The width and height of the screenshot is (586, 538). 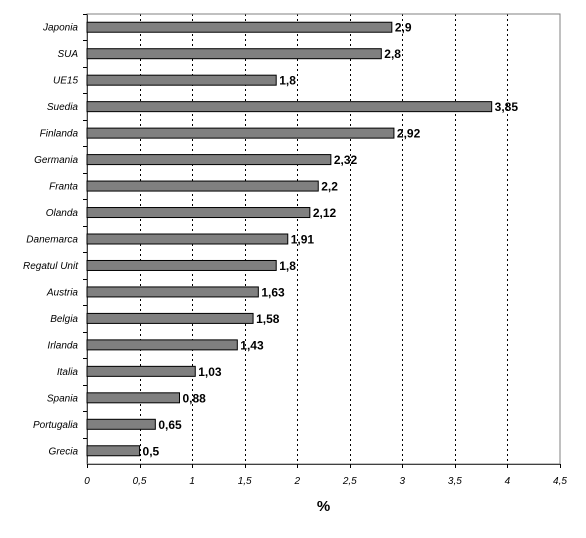 I want to click on category-label: Danemarca, so click(x=52, y=240).